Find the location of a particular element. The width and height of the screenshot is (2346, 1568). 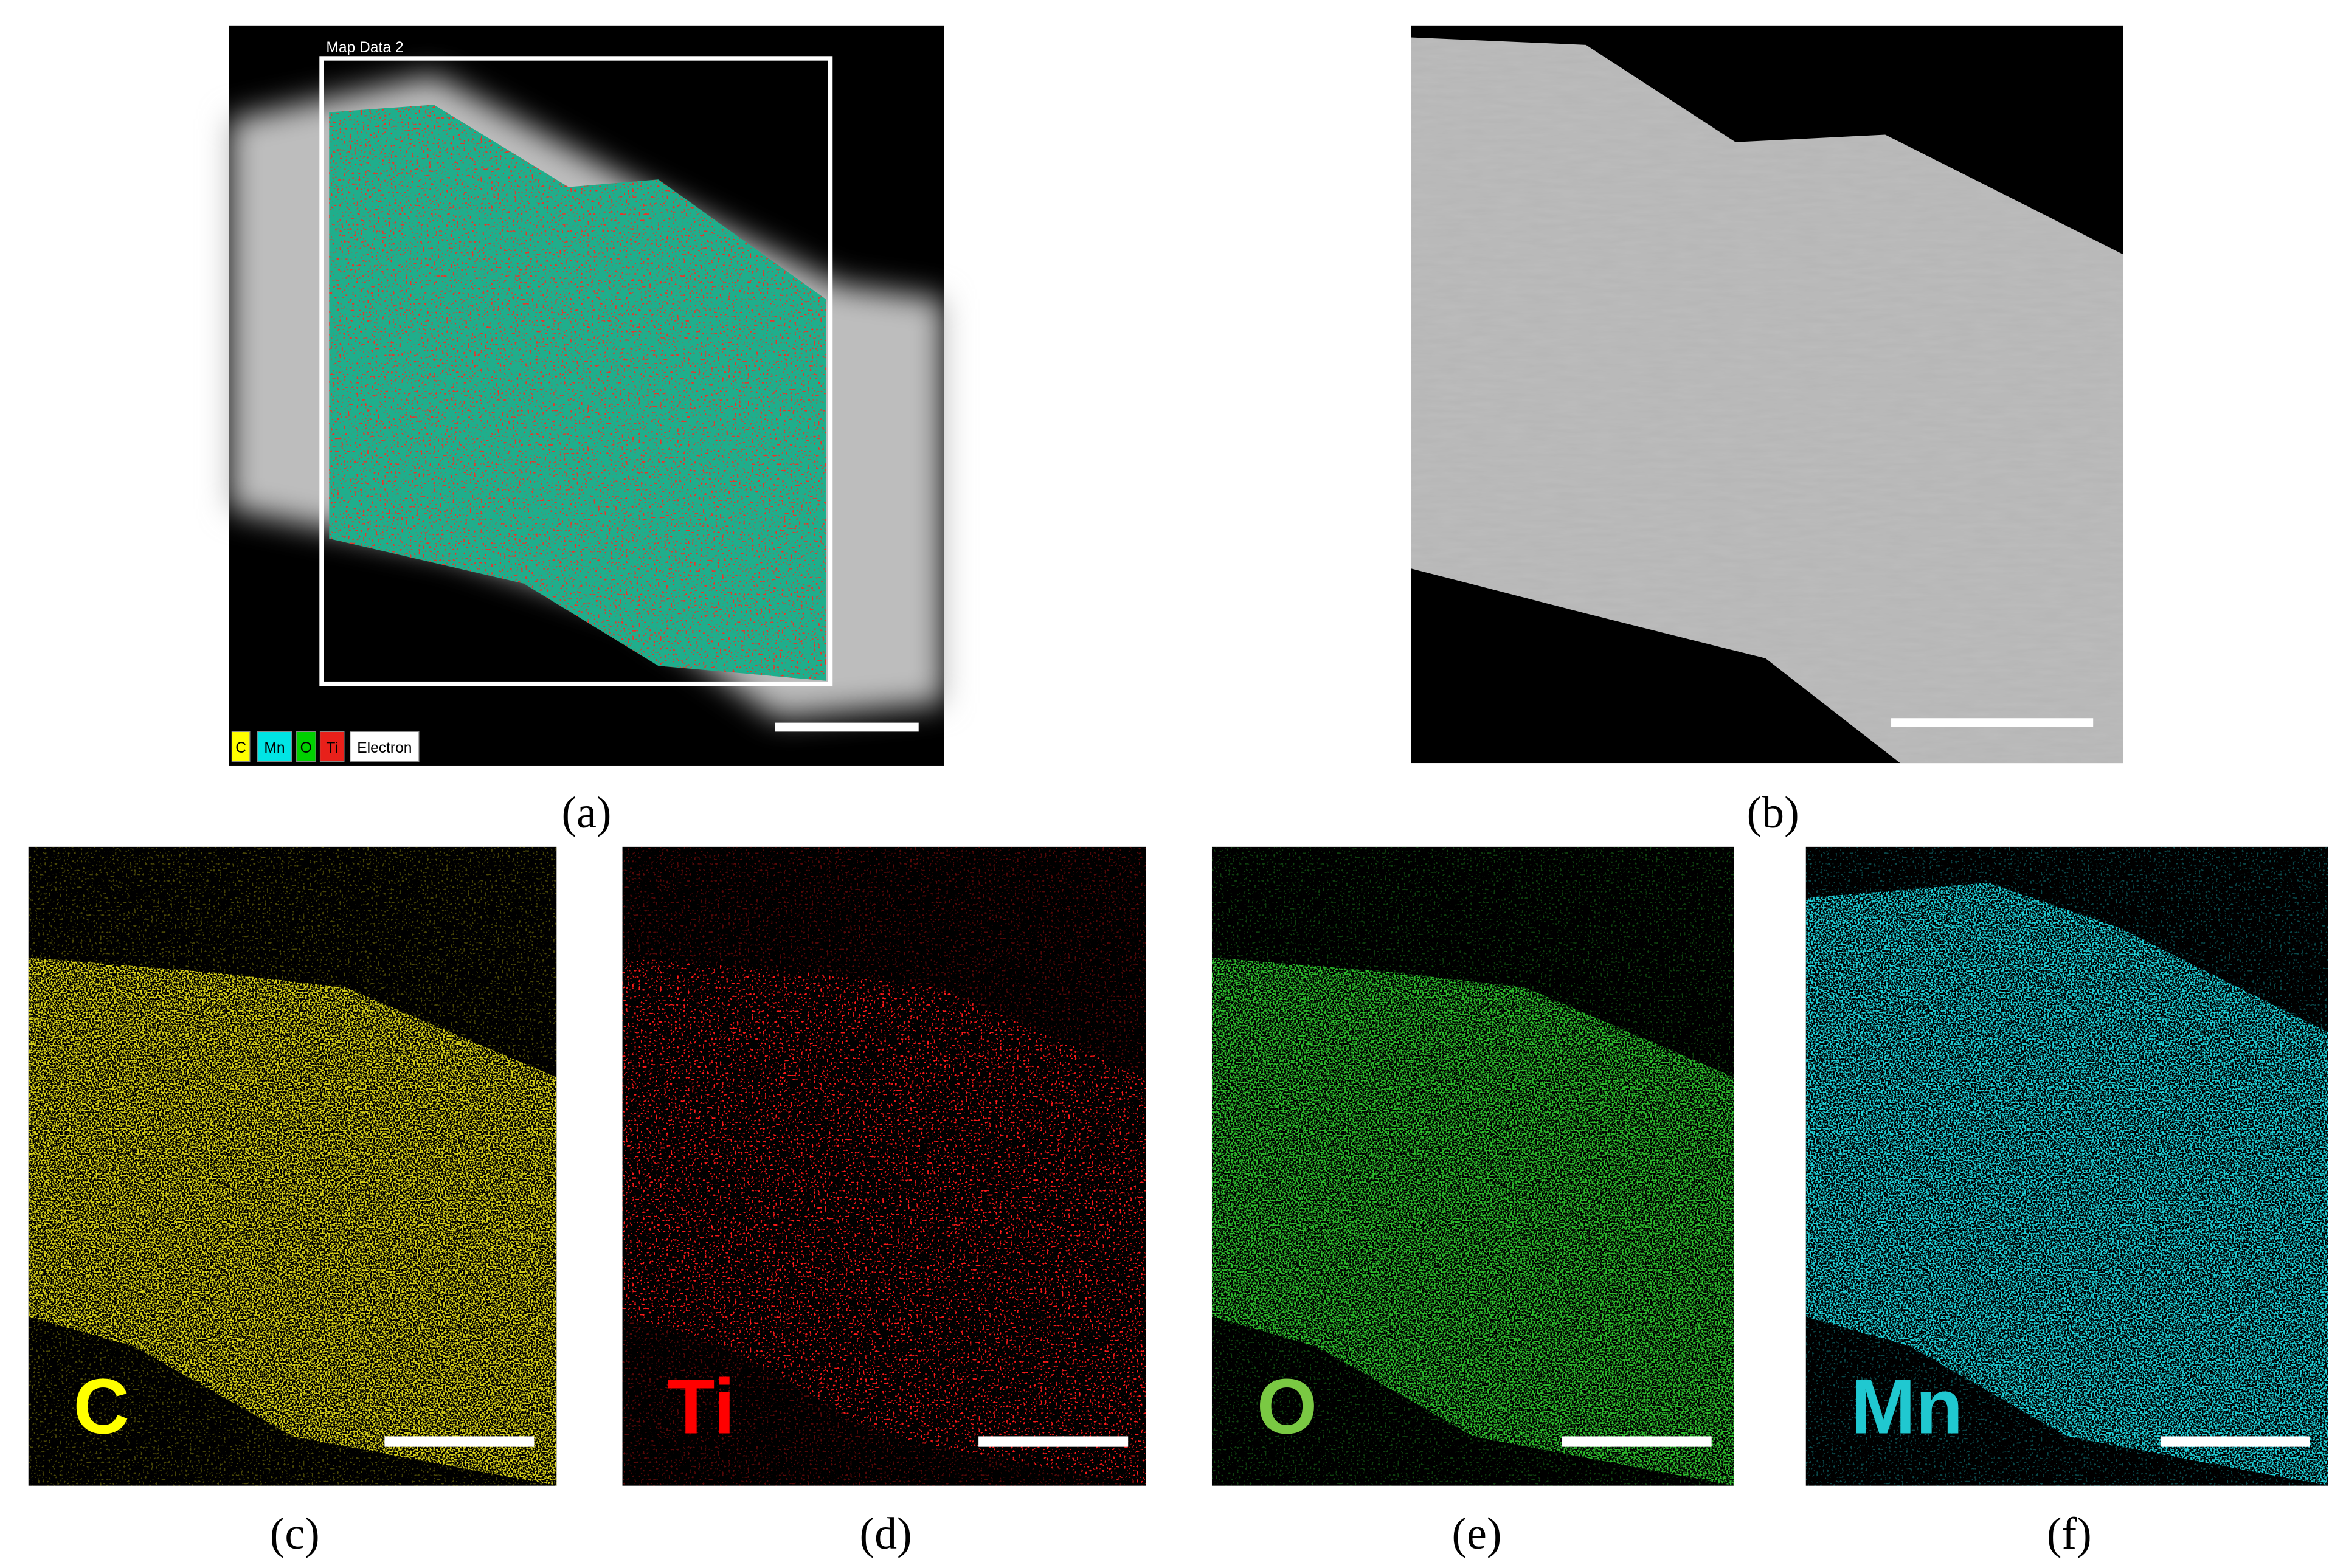

legend-label: Electron is located at coordinates (384, 748).